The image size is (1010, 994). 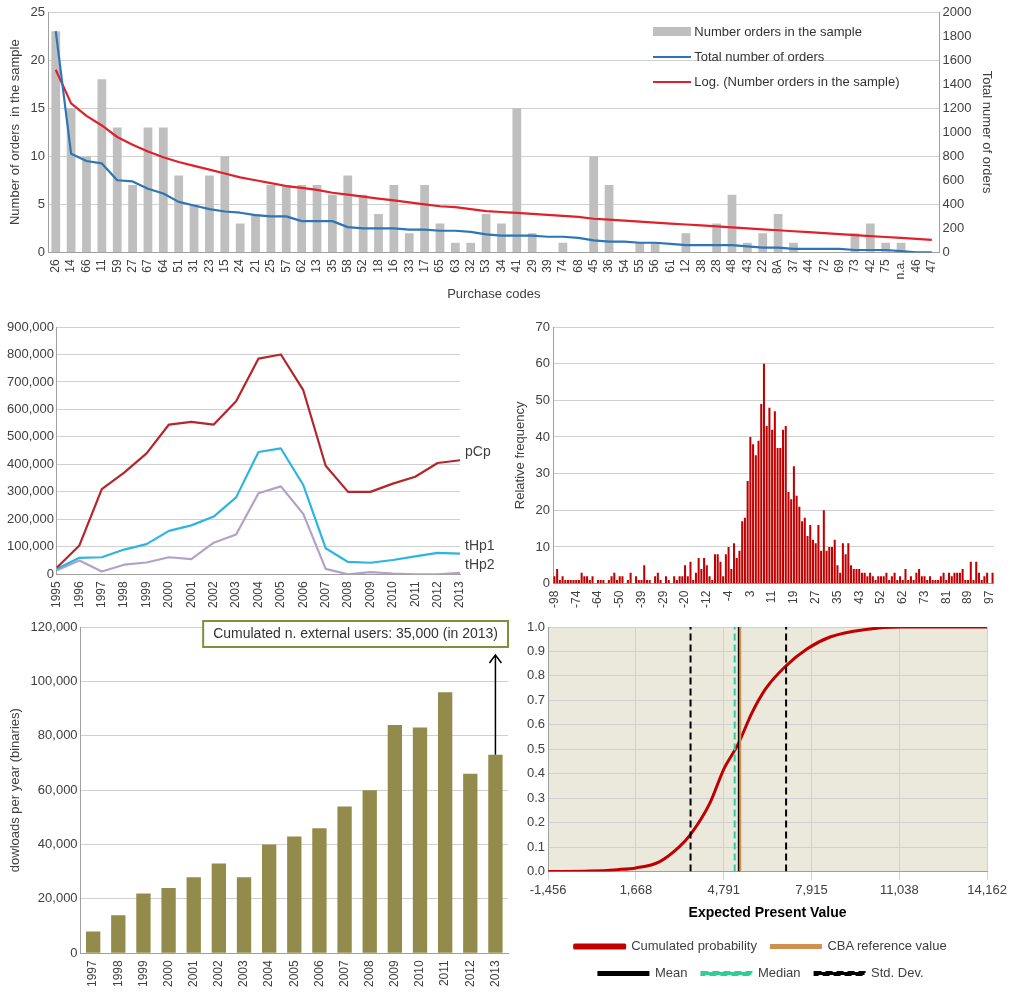 I want to click on y2-tick-label: 1400, so click(x=957, y=83).